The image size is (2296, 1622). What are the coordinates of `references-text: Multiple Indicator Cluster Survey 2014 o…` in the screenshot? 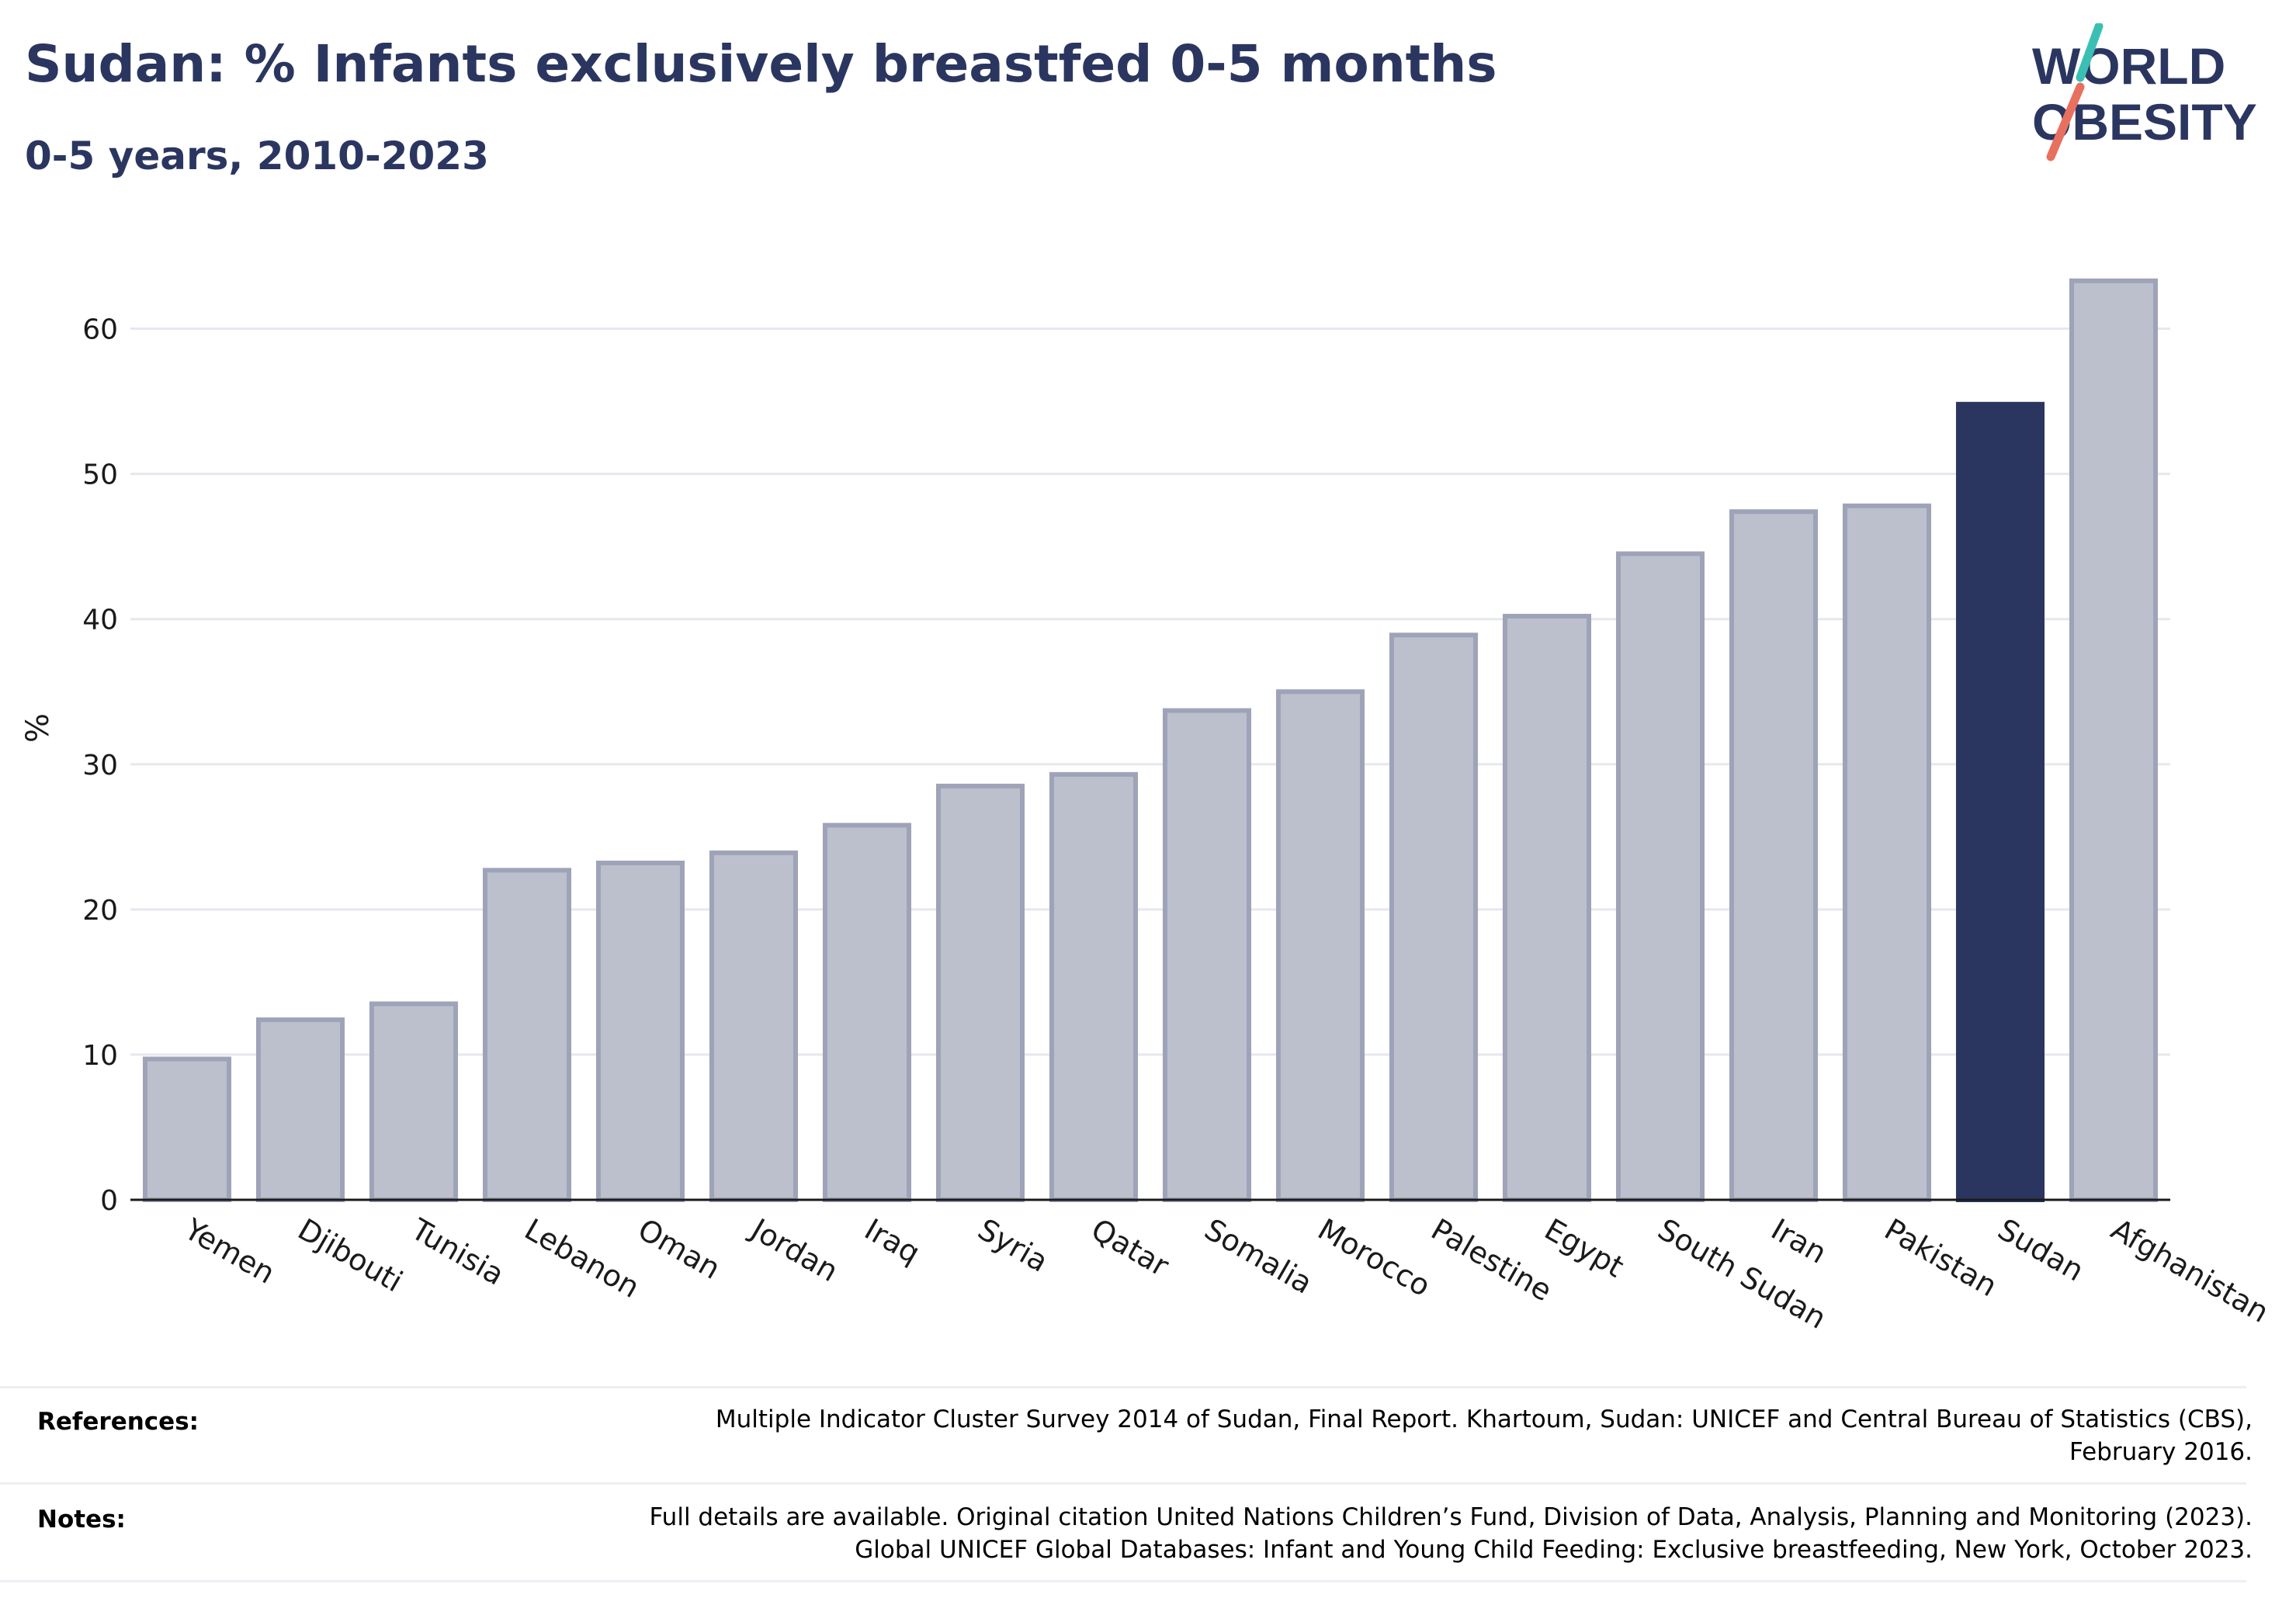 It's located at (1282, 1435).